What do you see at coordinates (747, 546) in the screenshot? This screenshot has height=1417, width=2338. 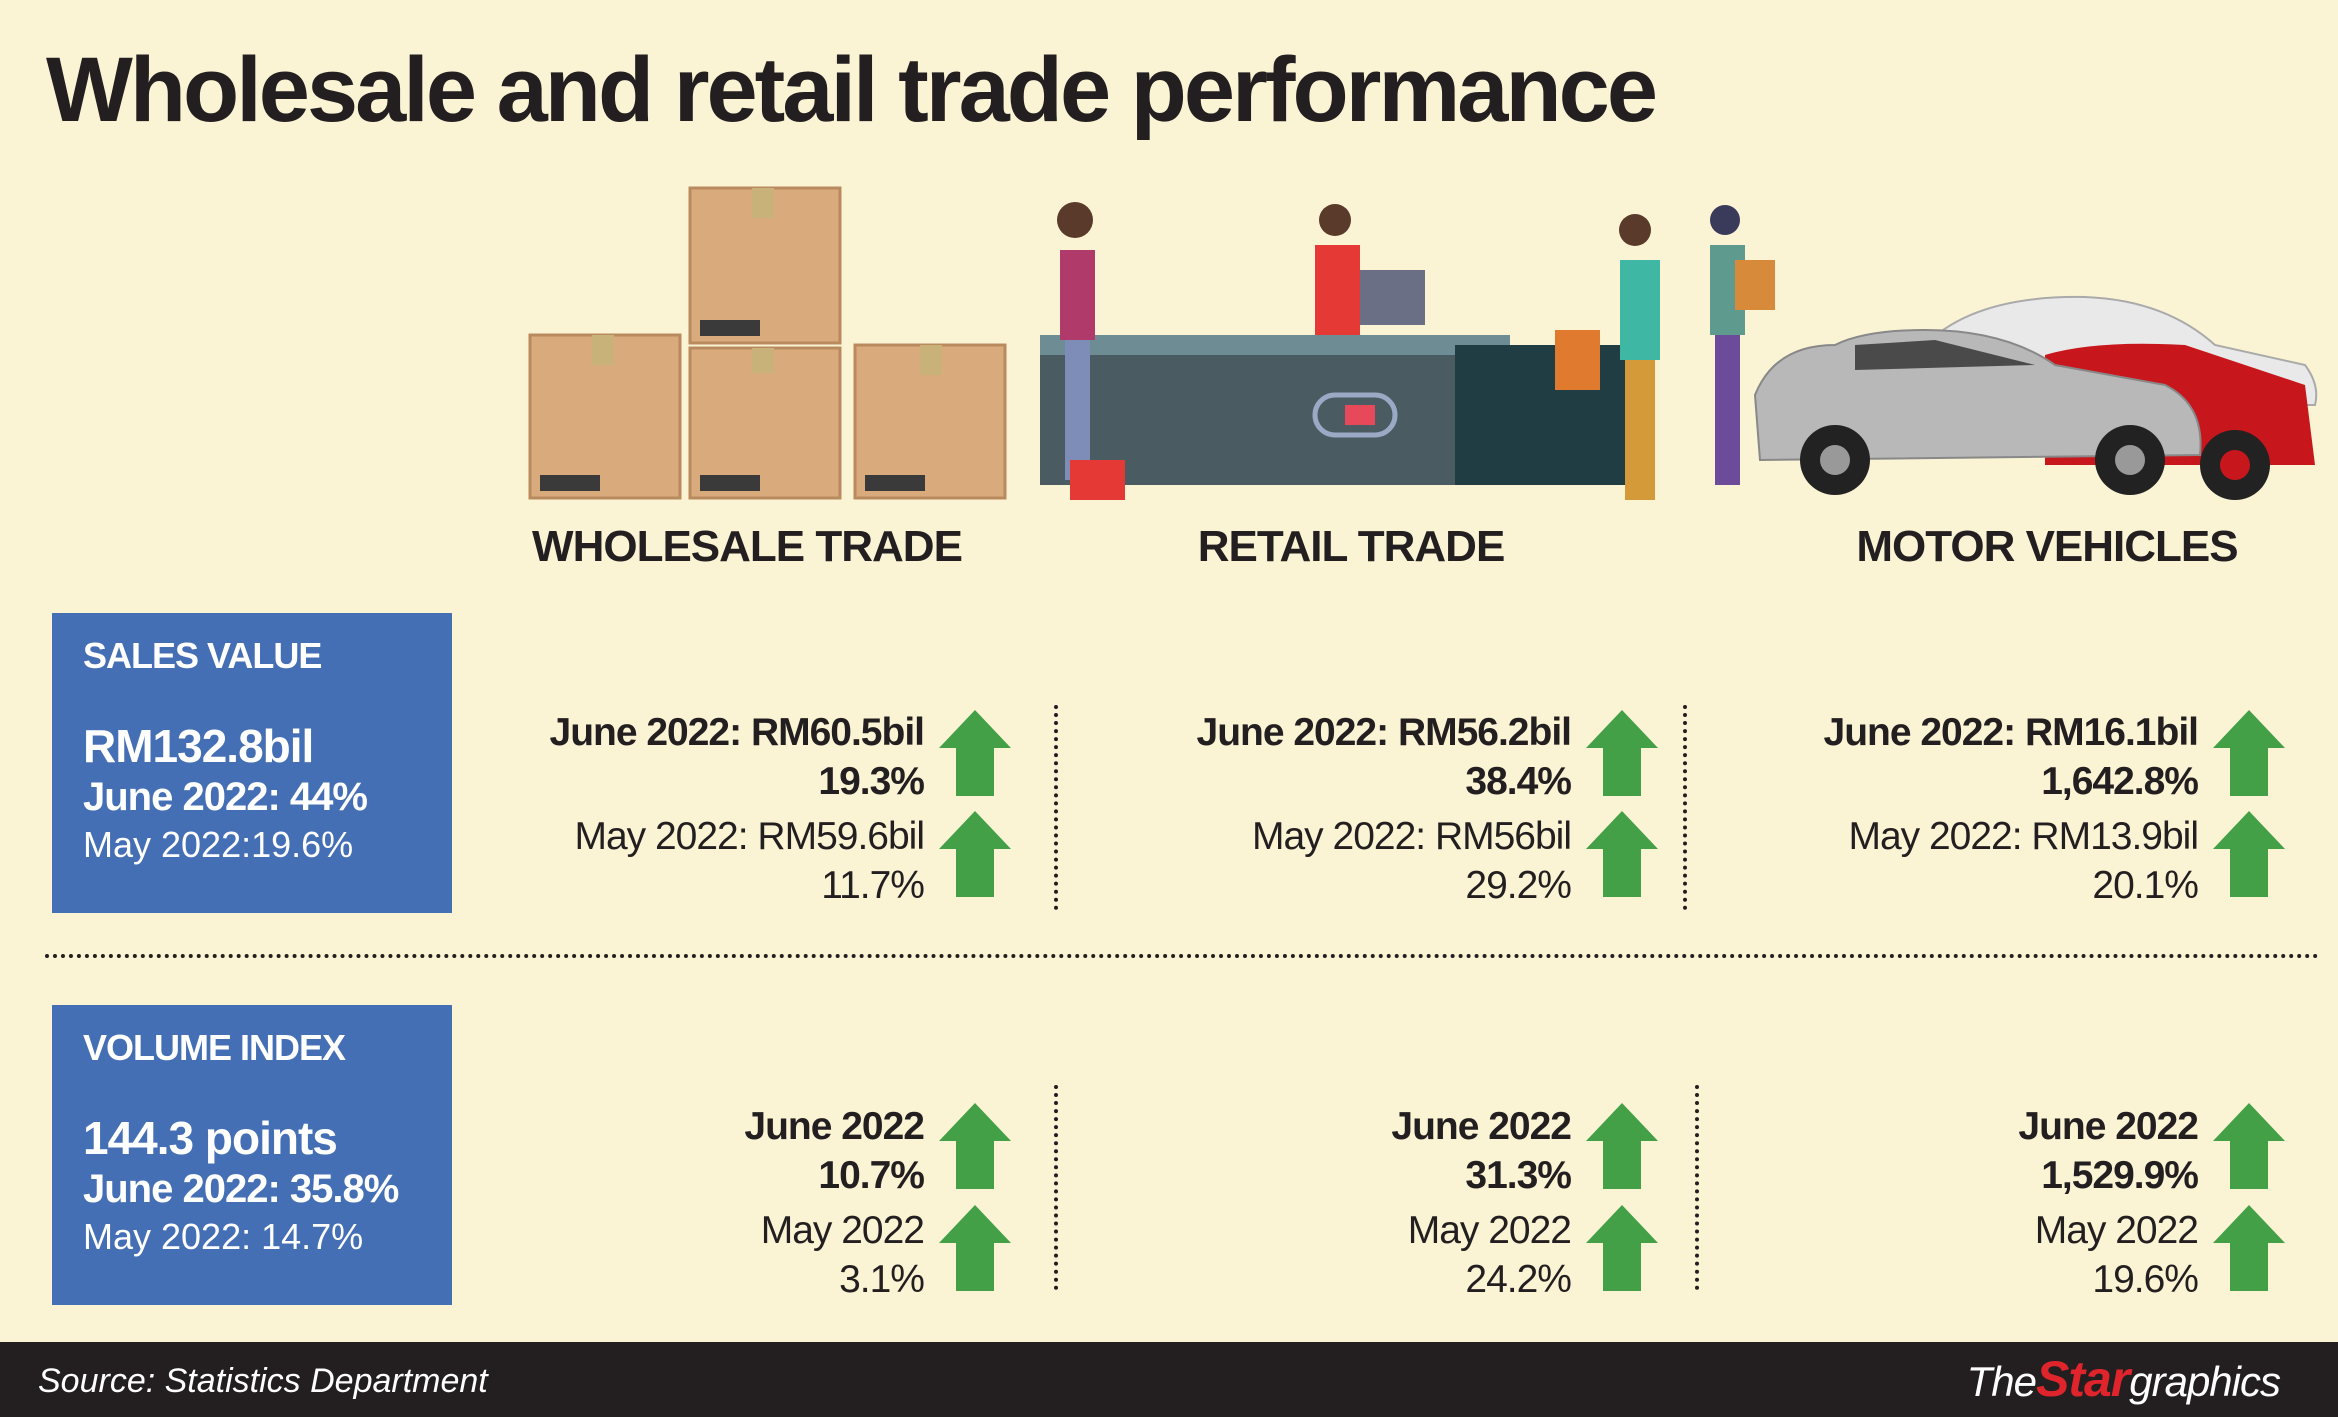 I see `header-wholesale-trade: WHOLESALE TRADE` at bounding box center [747, 546].